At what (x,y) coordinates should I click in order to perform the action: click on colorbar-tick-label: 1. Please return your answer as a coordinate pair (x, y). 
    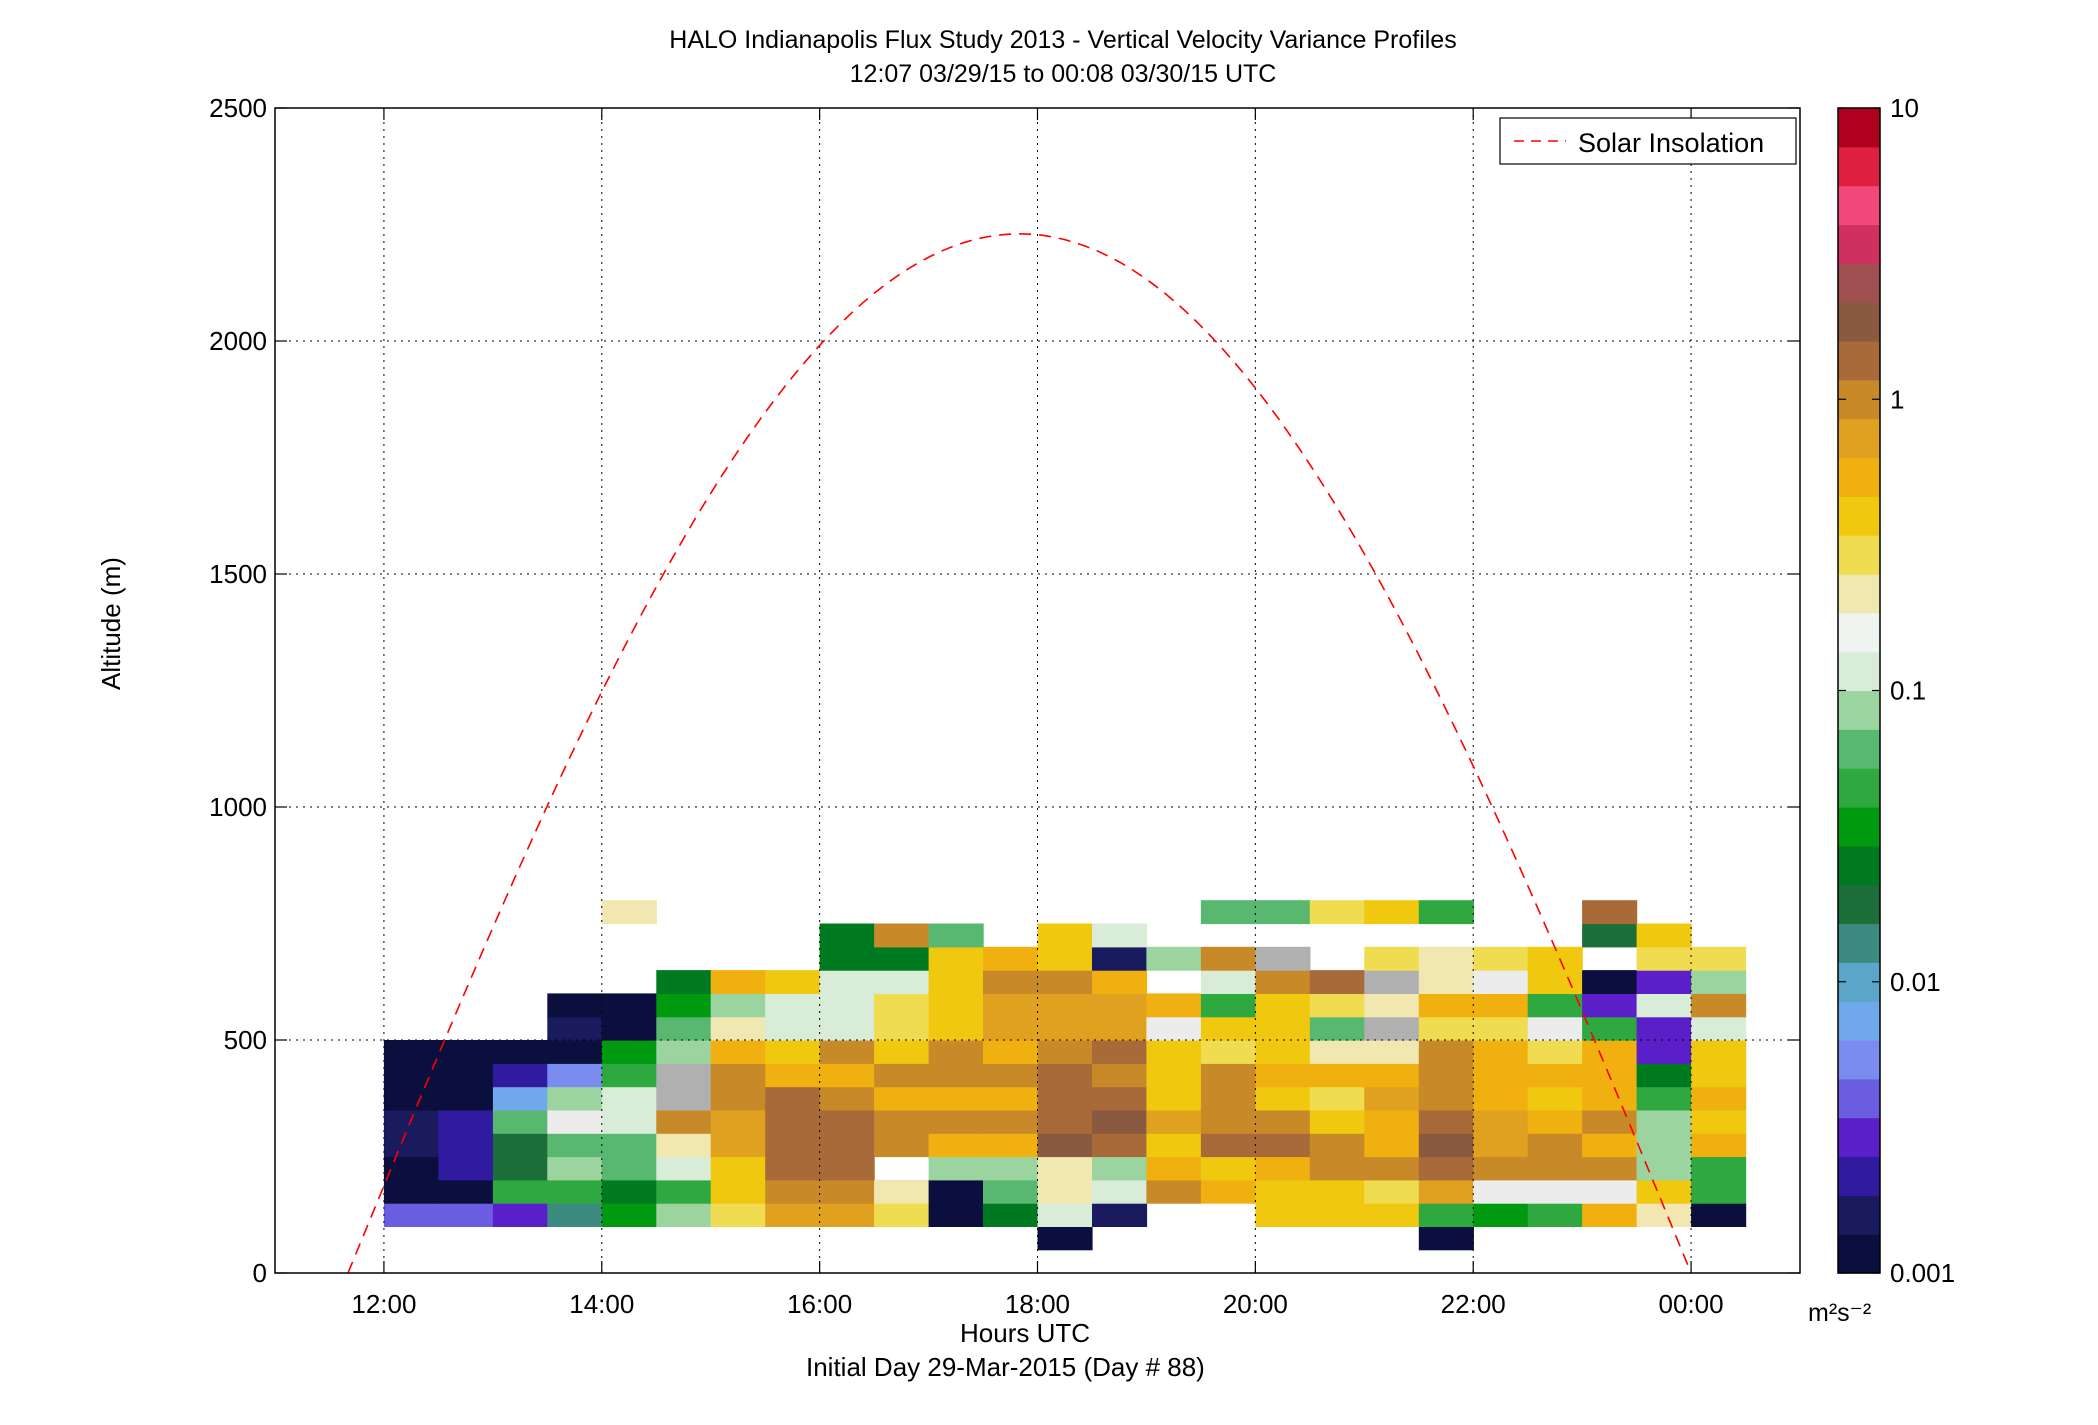
    Looking at the image, I should click on (1897, 399).